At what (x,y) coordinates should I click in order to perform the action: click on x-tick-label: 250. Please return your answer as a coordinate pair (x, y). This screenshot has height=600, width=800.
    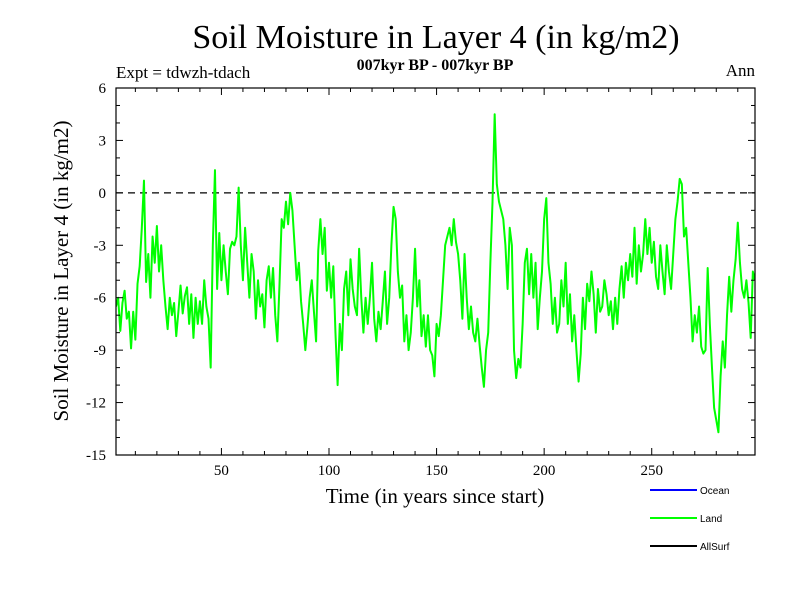
    Looking at the image, I should click on (651, 471).